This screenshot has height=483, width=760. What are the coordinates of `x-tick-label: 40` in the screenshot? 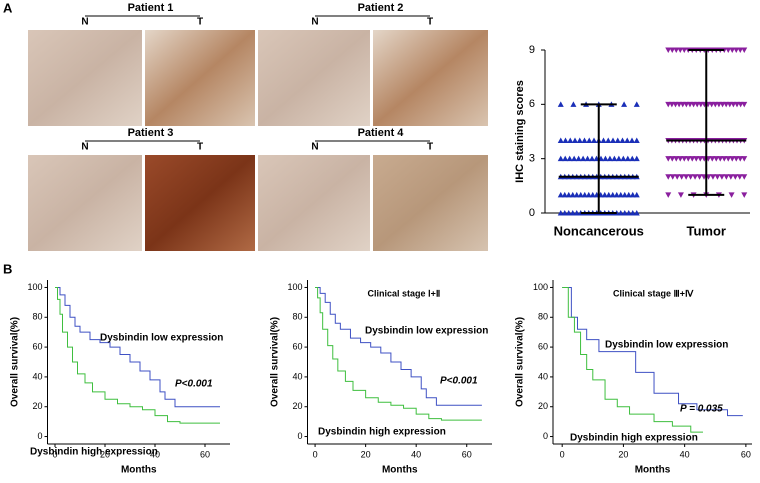 It's located at (685, 454).